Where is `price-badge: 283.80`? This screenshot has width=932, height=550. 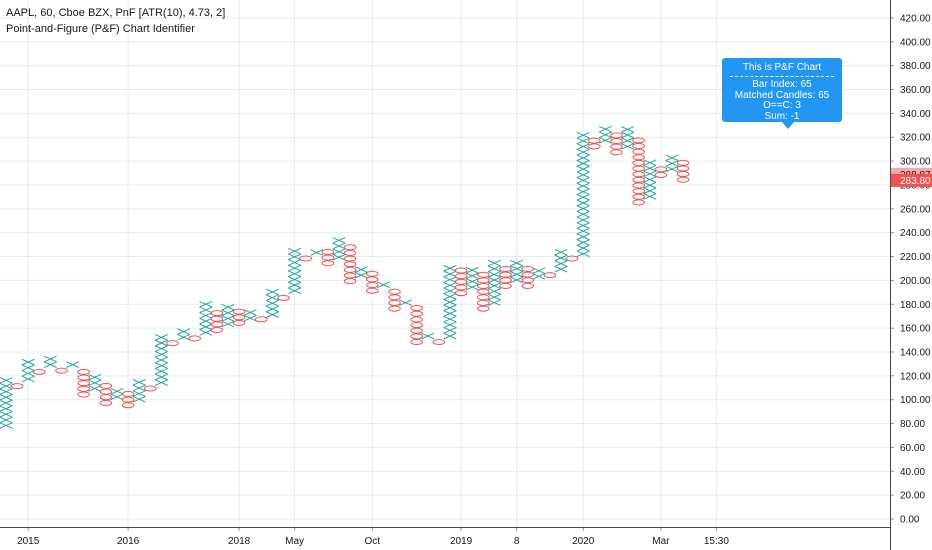
price-badge: 283.80 is located at coordinates (911, 180).